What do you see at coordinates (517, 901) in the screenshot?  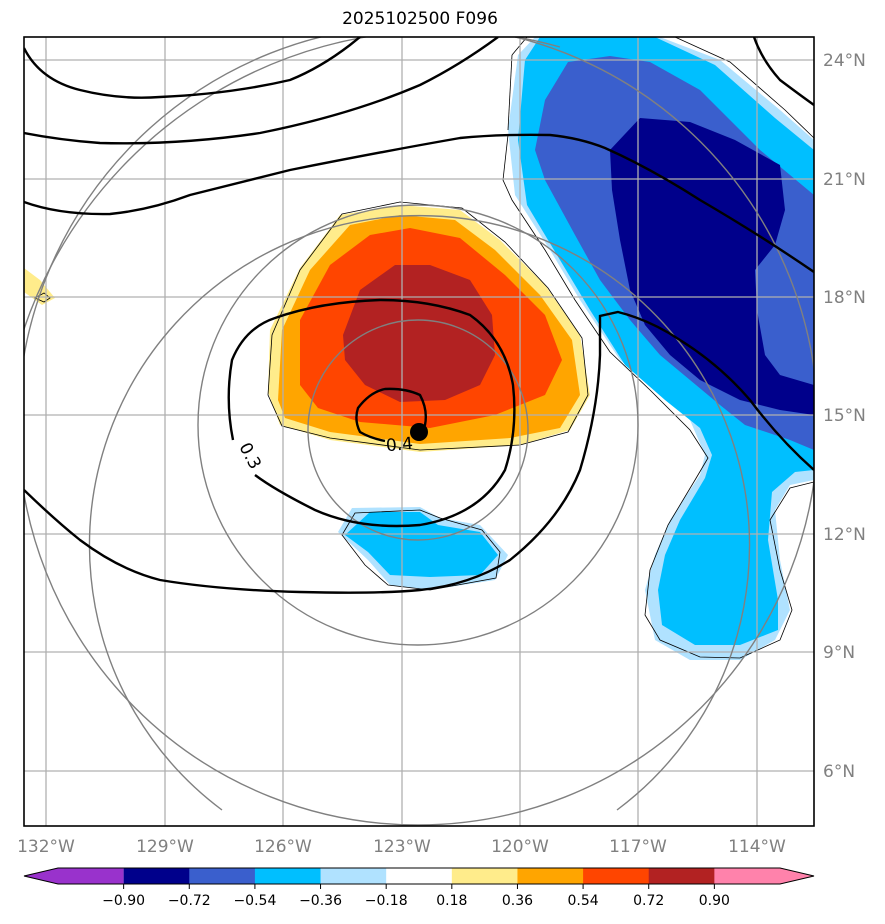 I see `colorbar-tick-label: 0.36` at bounding box center [517, 901].